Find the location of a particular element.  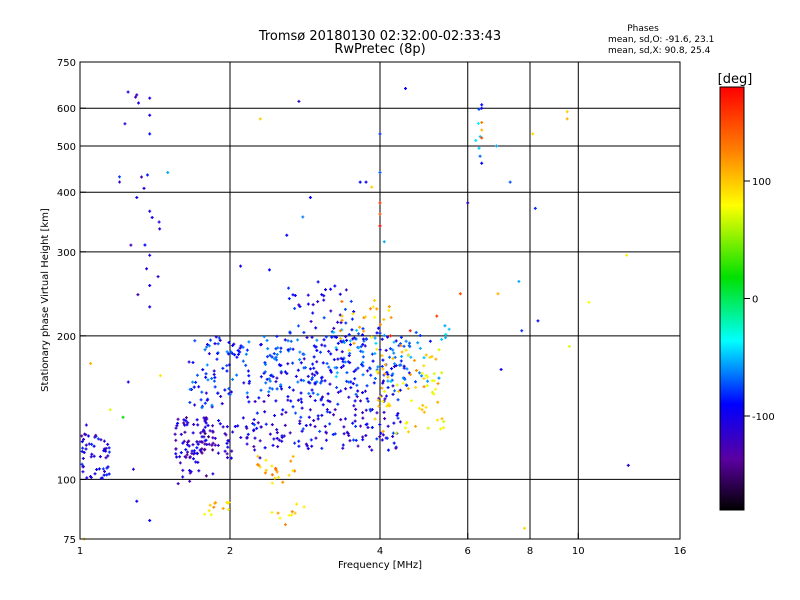

x-tick-labels: 1 2 4 6 8 10 16 is located at coordinates (381, 545).